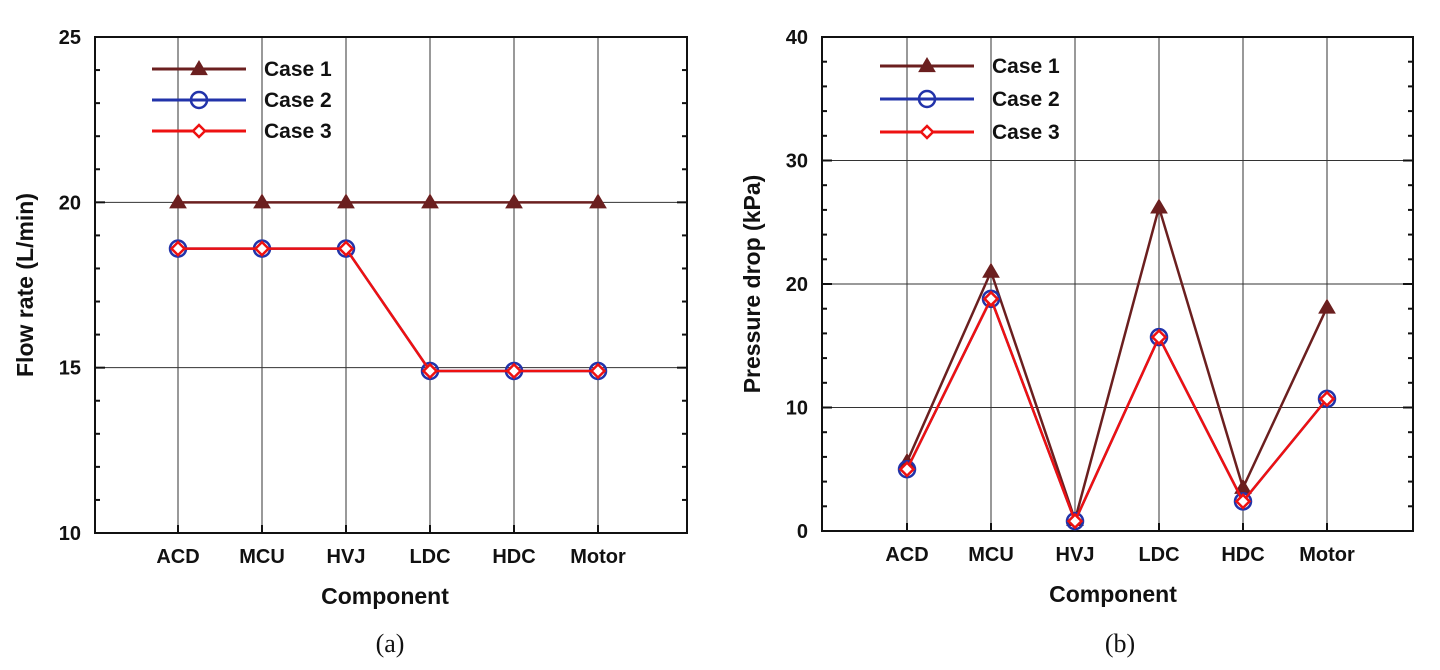 The height and width of the screenshot is (670, 1440). I want to click on y-tick-label: 15, so click(70, 369).